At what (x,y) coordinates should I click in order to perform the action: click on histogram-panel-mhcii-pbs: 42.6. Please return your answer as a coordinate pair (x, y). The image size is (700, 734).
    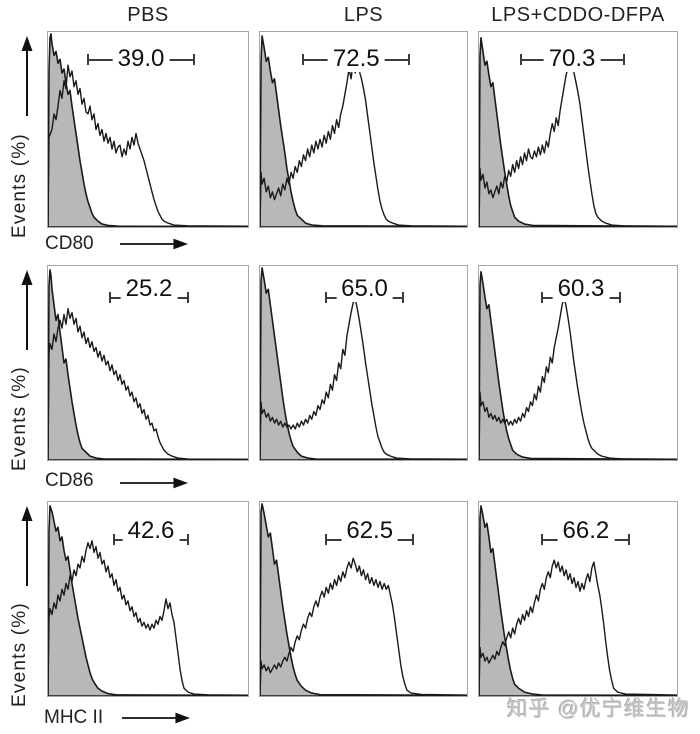
    Looking at the image, I should click on (148, 599).